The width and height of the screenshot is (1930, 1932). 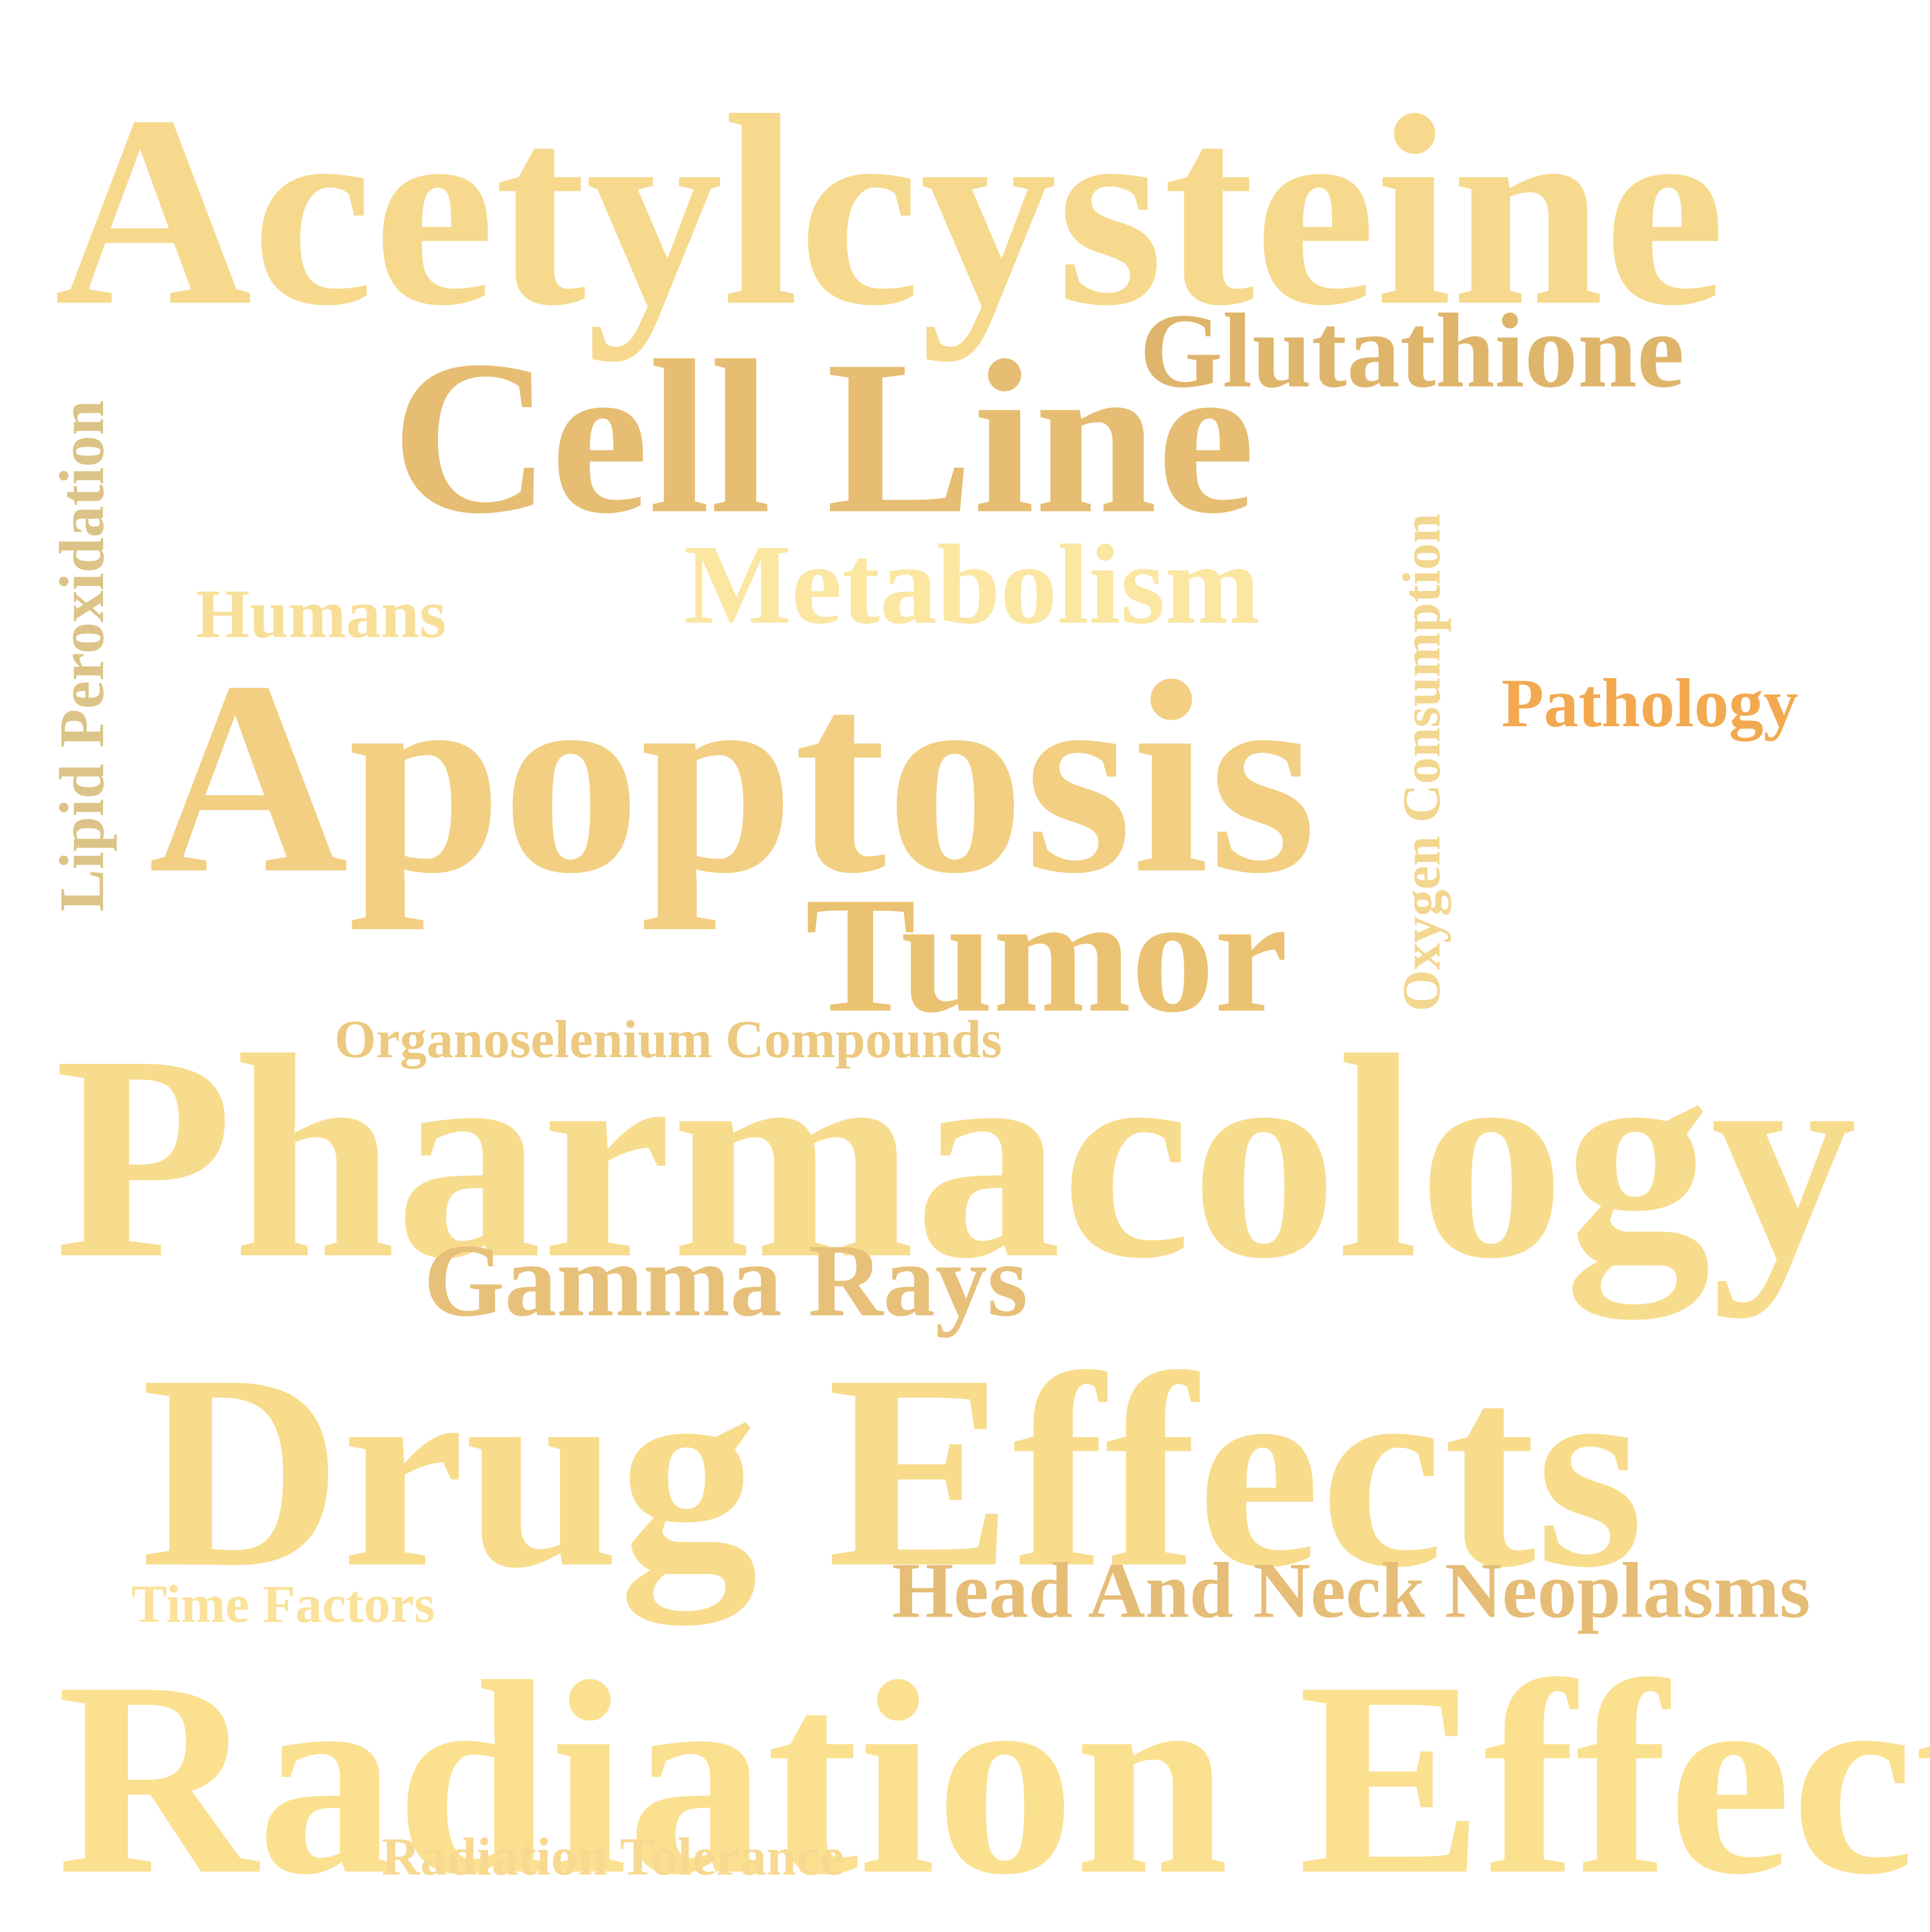 What do you see at coordinates (1046, 955) in the screenshot?
I see `word-tumor: Tumor` at bounding box center [1046, 955].